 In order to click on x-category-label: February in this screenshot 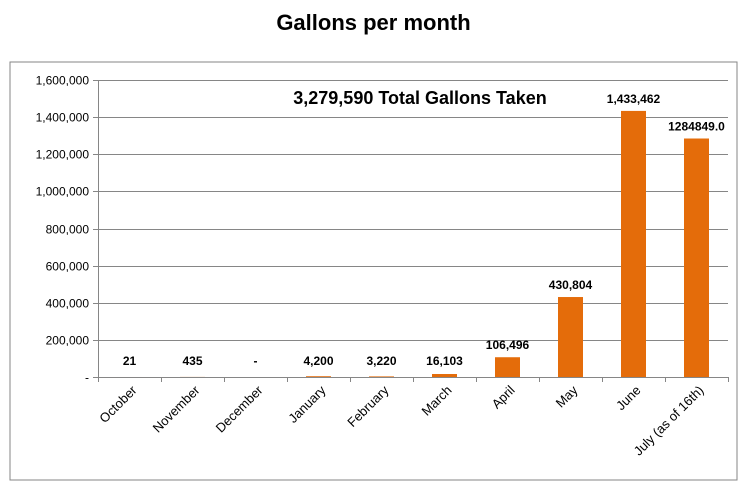, I will do `click(368, 406)`.